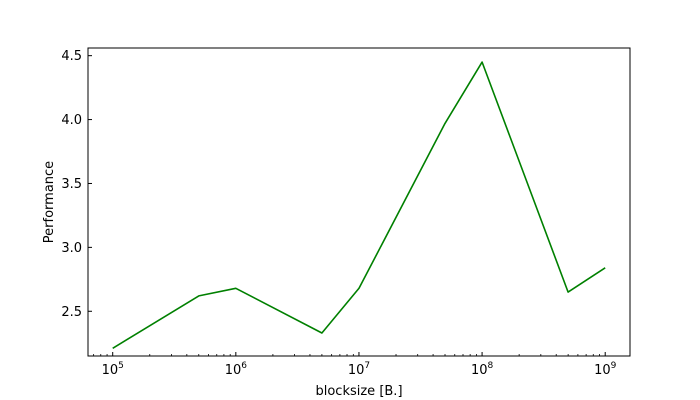 The image size is (700, 400). Describe the element at coordinates (71, 184) in the screenshot. I see `y-tick-label: 3.5` at that location.